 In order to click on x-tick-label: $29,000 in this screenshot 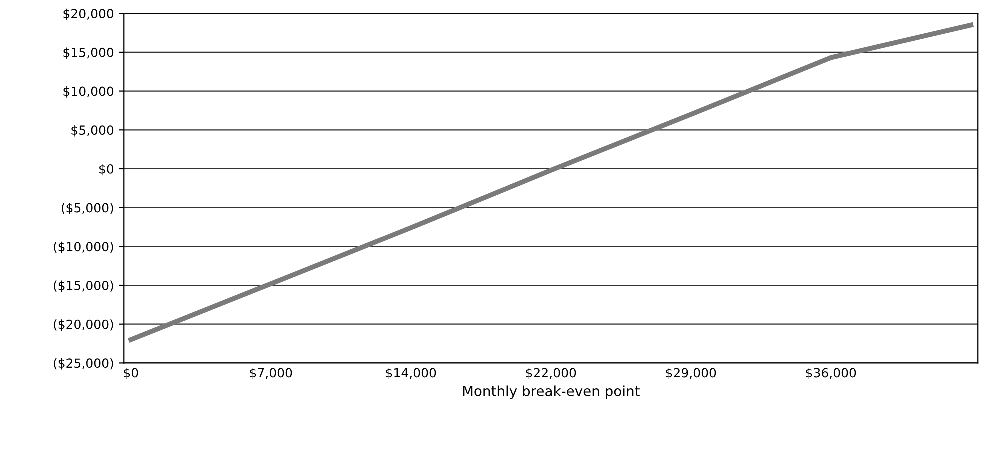, I will do `click(691, 374)`.